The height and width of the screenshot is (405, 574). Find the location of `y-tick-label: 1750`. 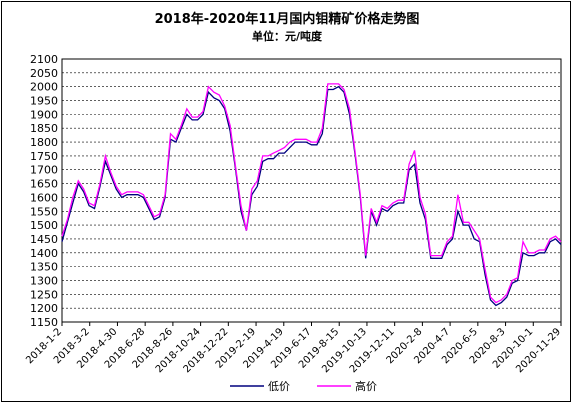

y-tick-label: 1750 is located at coordinates (44, 156).